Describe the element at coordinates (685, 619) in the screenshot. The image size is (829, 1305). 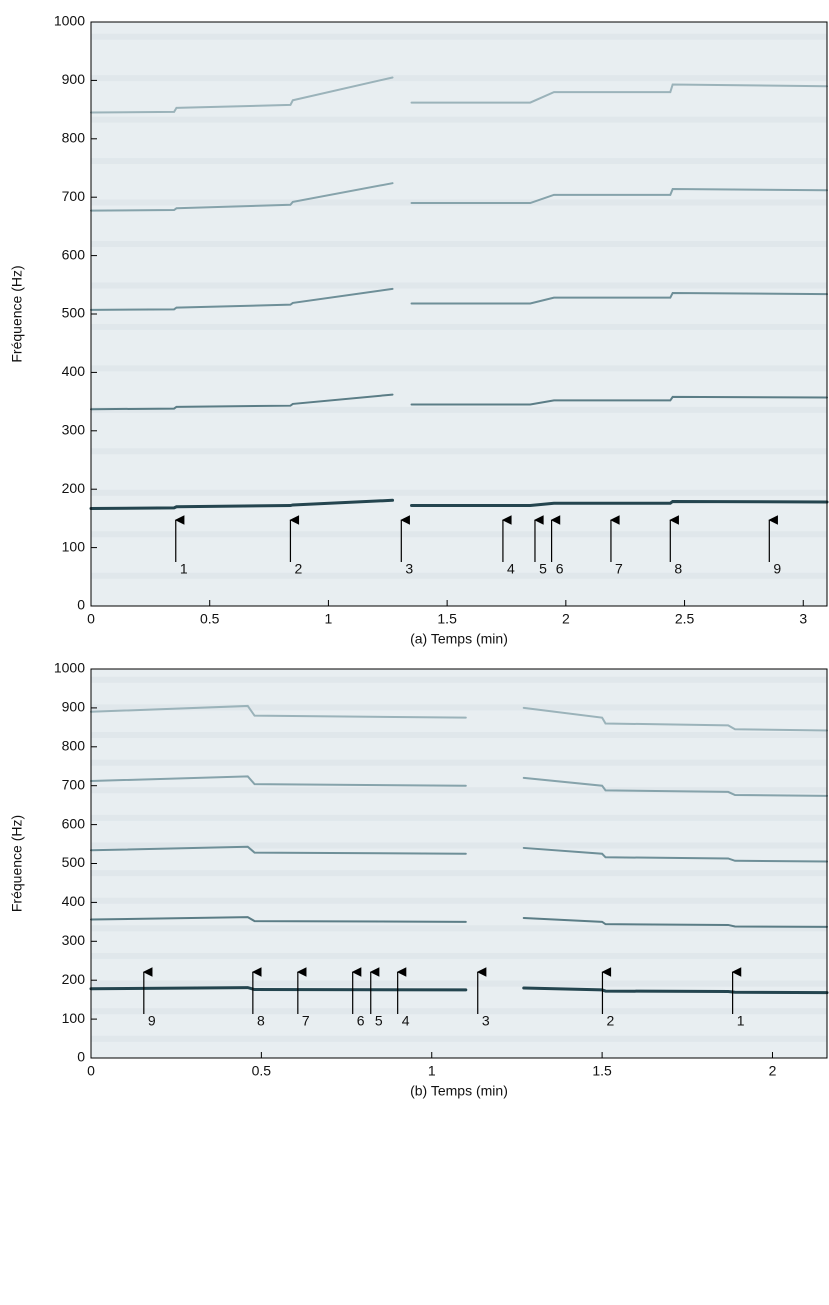
I see `x-tick-label: 2.5` at that location.